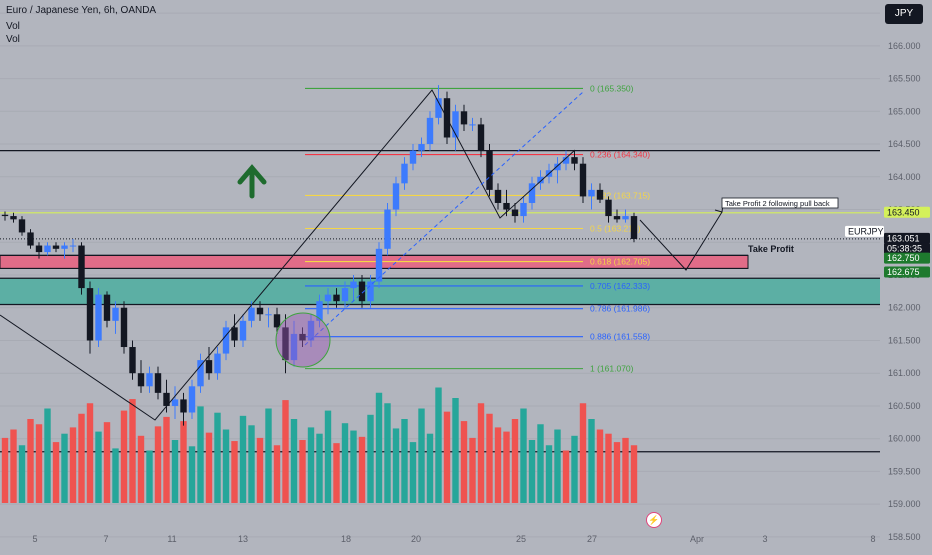 This screenshot has width=932, height=555. I want to click on price-axis-tick: 158.500, so click(904, 537).